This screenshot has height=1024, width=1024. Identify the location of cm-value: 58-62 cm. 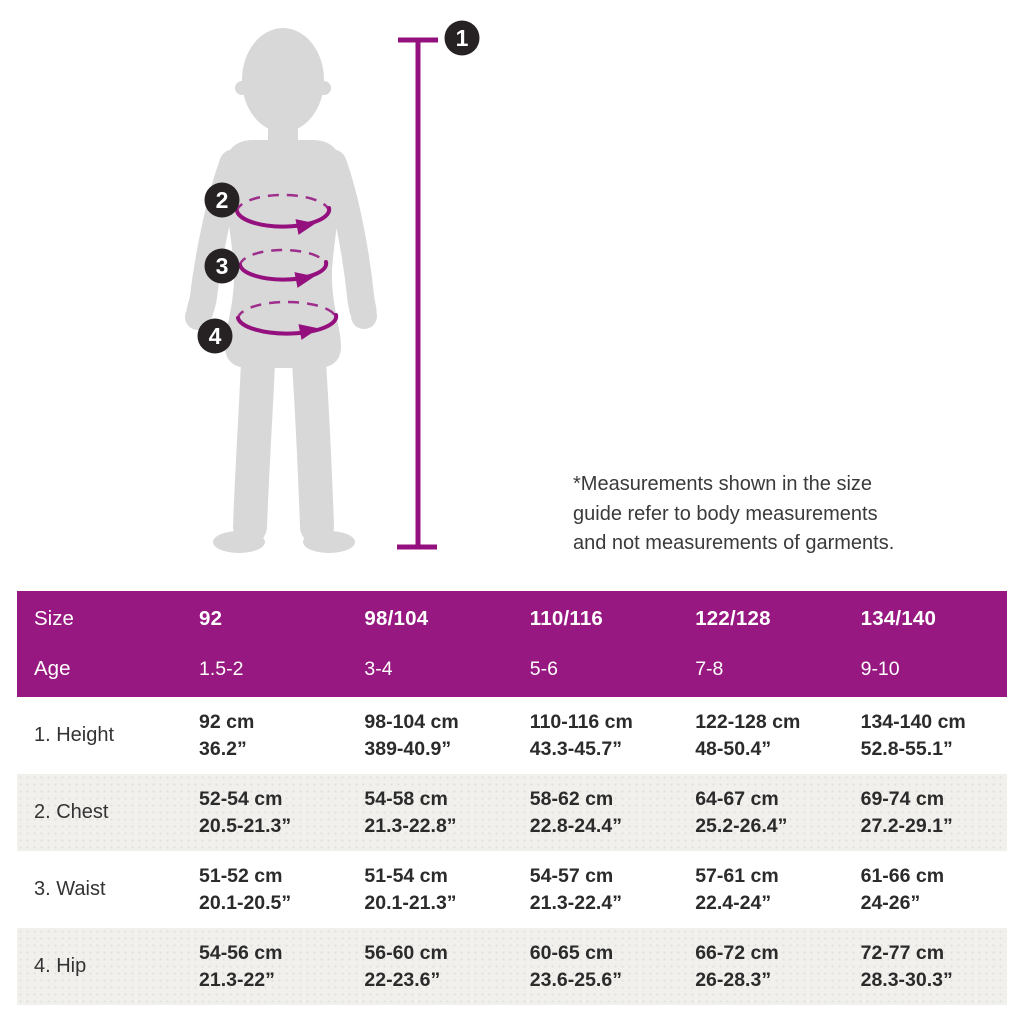
(571, 798).